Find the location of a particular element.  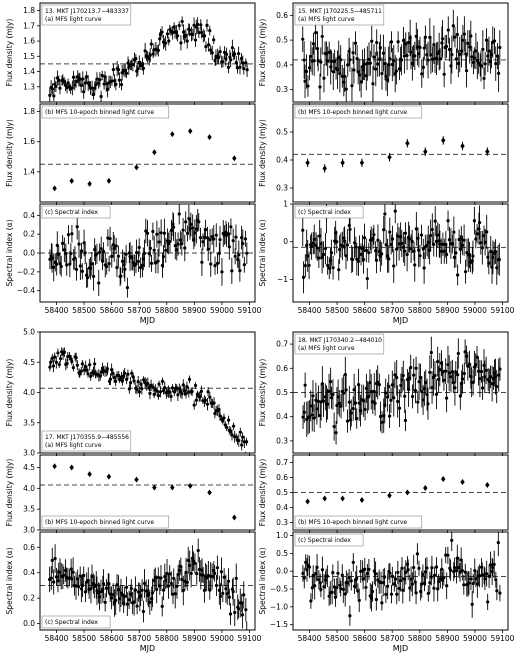

panel-frame is located at coordinates (400, 581).